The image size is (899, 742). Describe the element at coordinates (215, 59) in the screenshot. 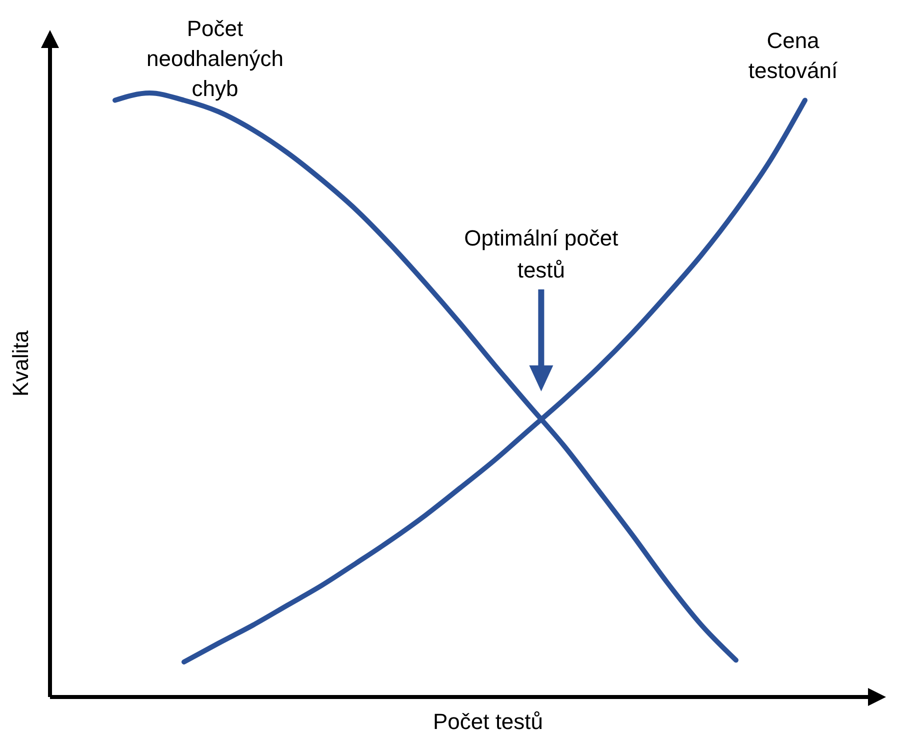

I see `series-label: Počet neodhalených chyb` at that location.